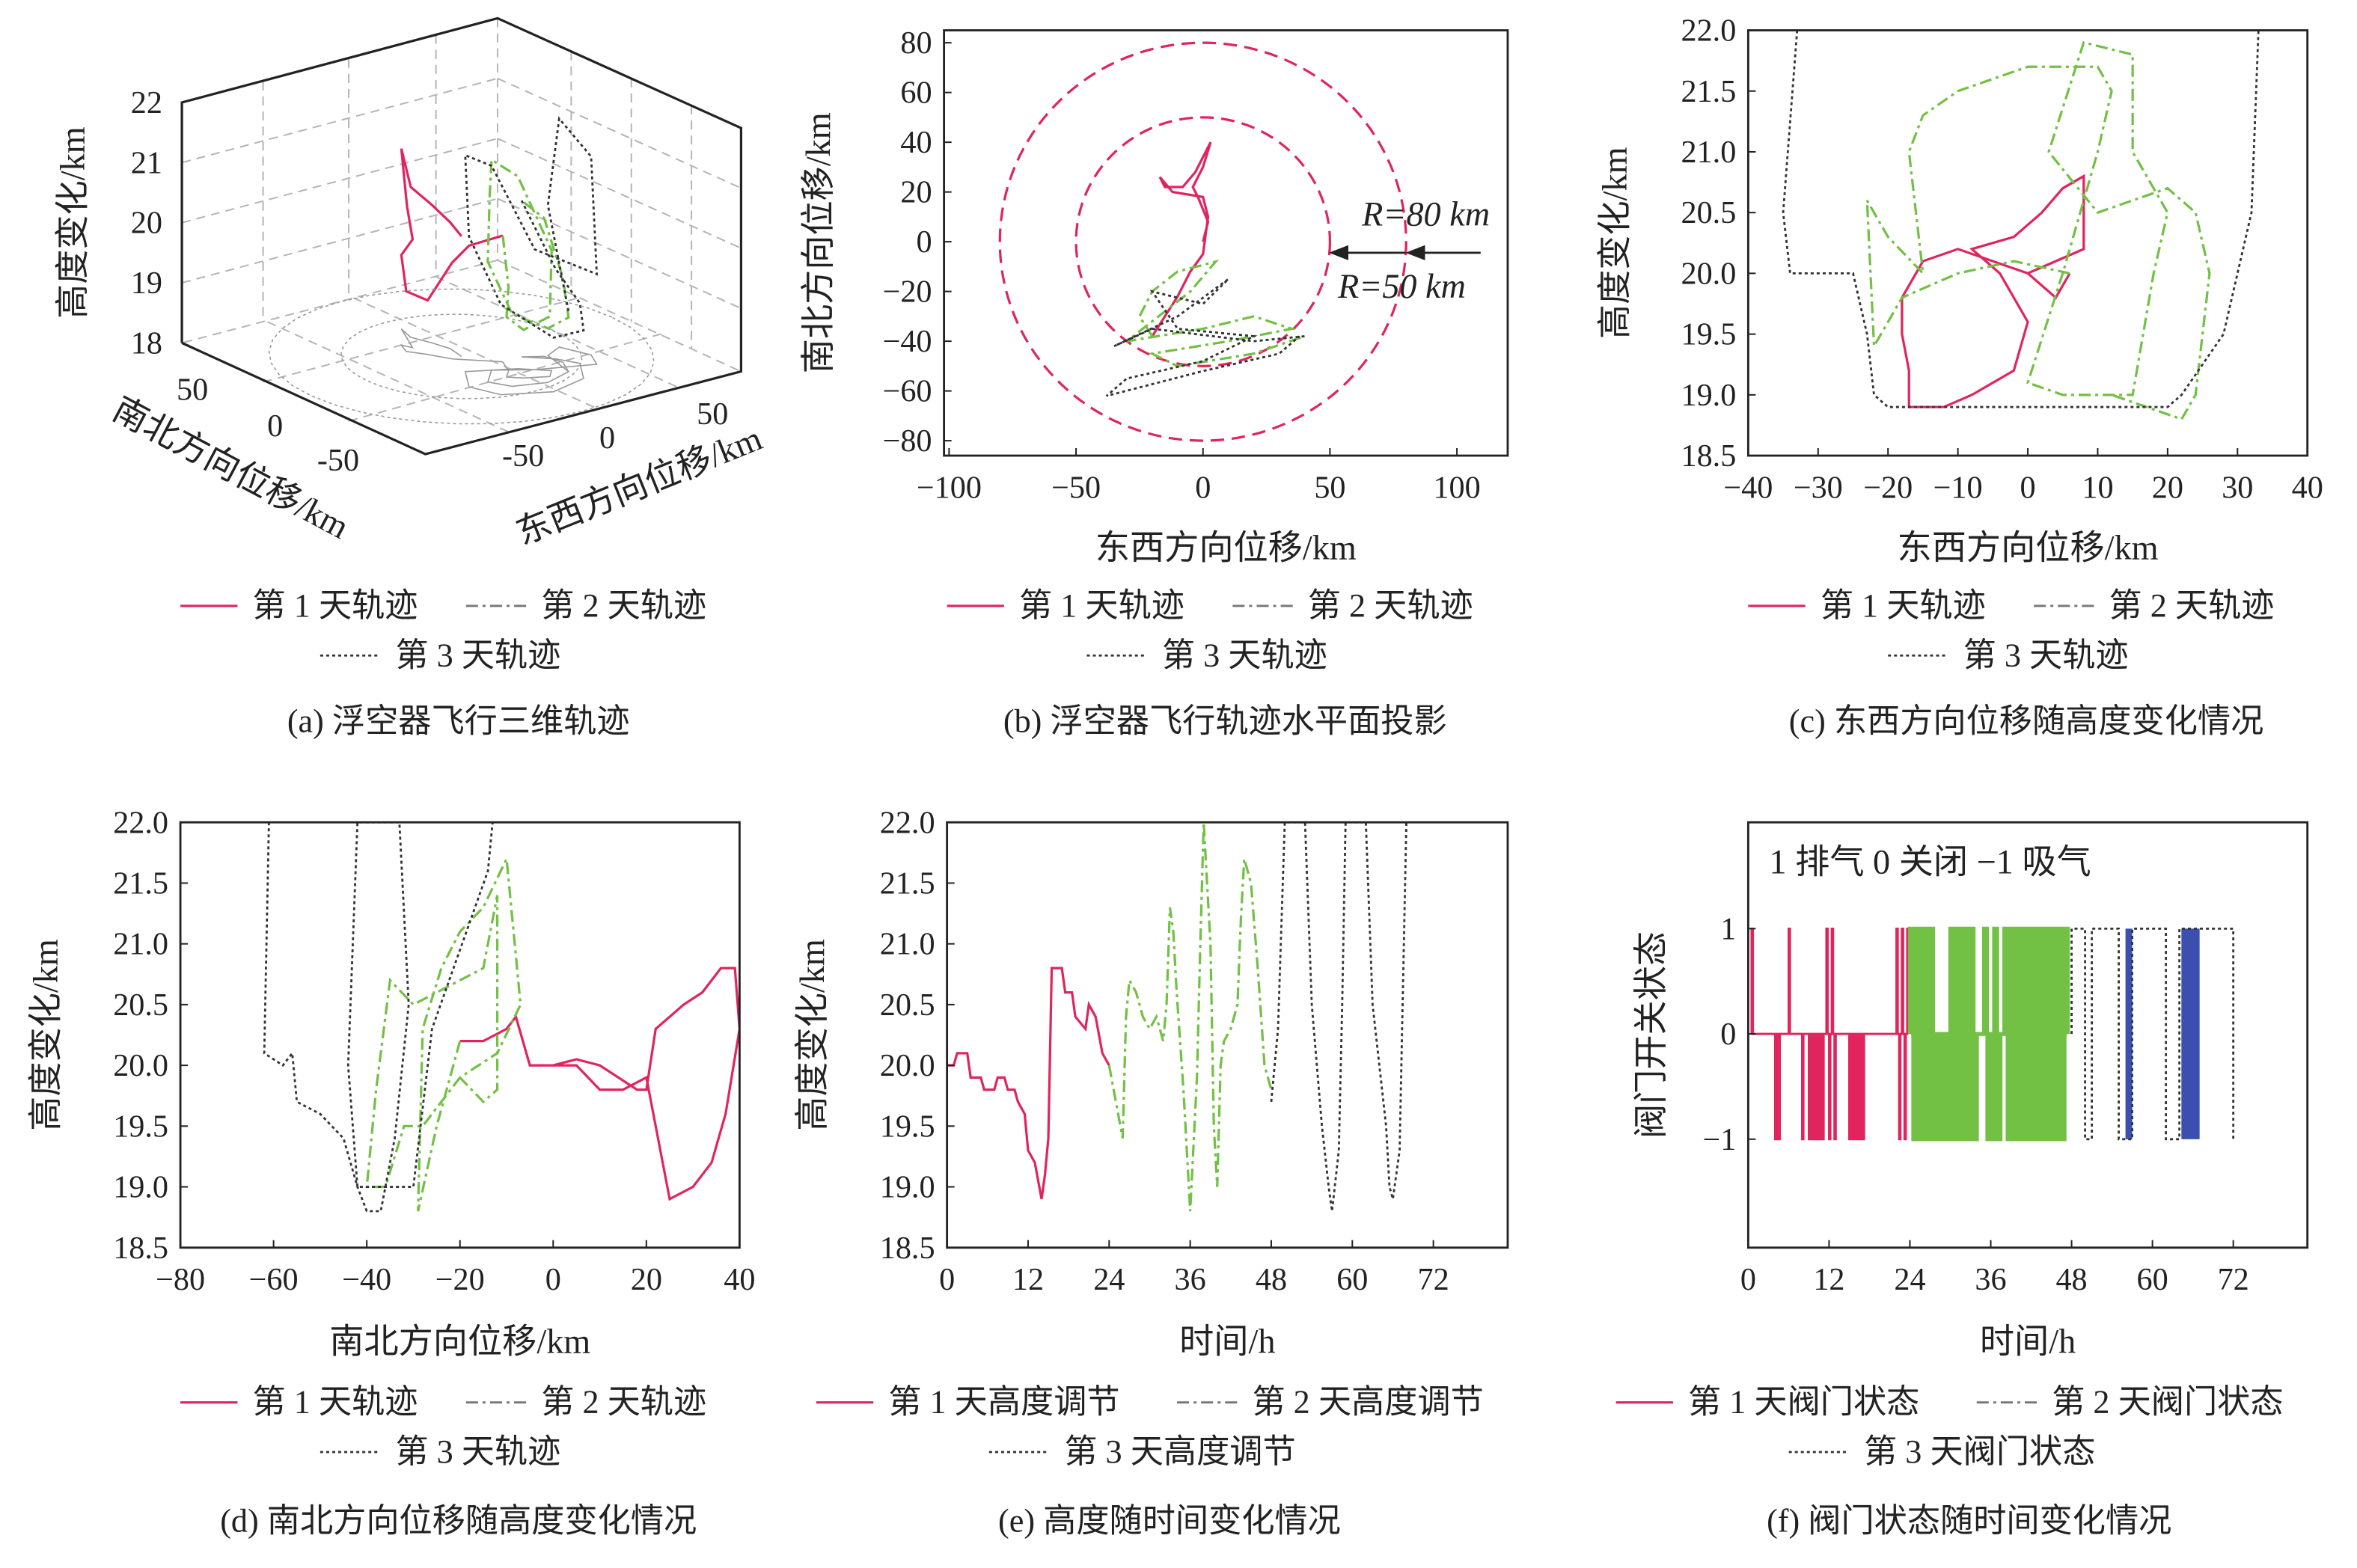 This screenshot has width=2357, height=1568. Describe the element at coordinates (1909, 1279) in the screenshot. I see `x-tick-label: 24` at that location.